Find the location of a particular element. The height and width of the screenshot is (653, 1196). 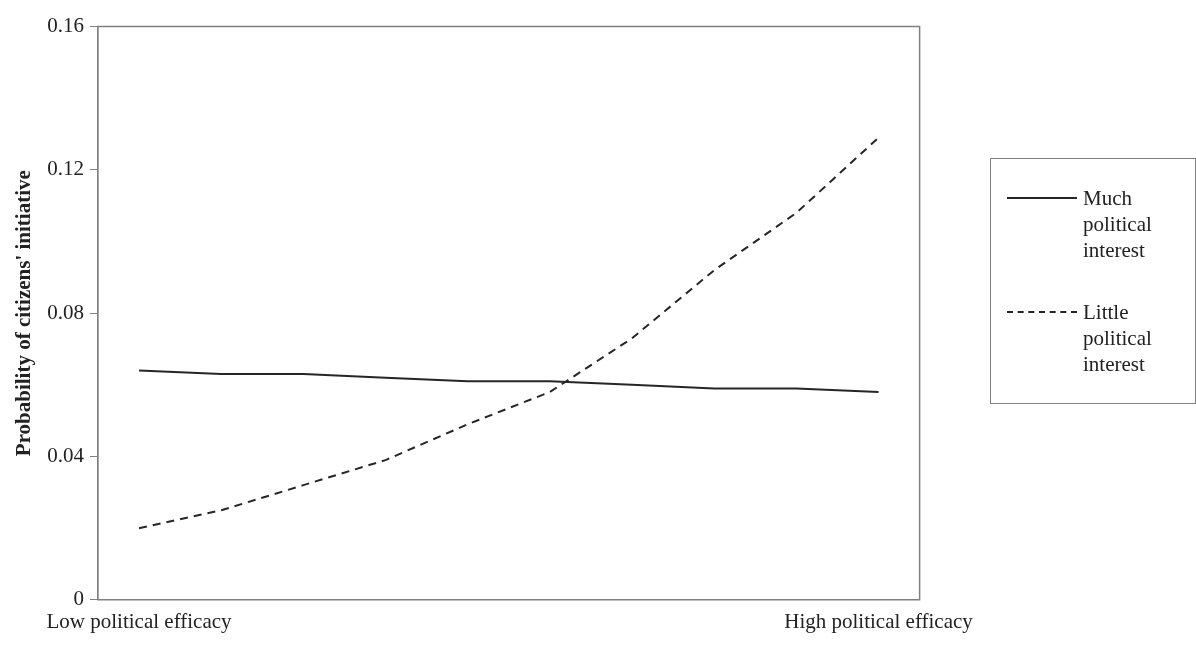

y-tick-label: 0.12 is located at coordinates (65, 168).